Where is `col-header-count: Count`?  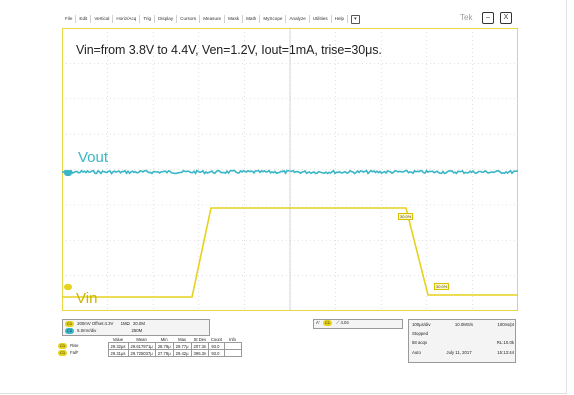
col-header-count: Count is located at coordinates (216, 339).